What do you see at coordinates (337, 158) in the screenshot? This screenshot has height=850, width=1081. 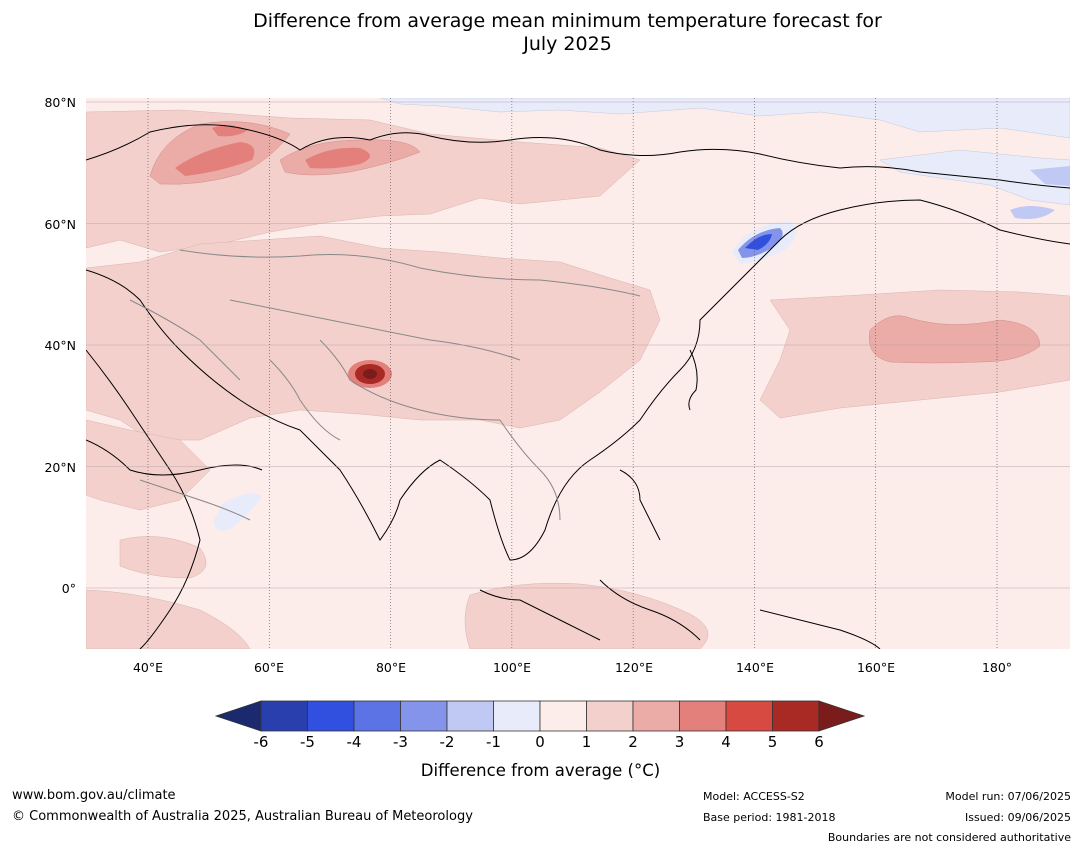 I see `yamal-hot-spot` at bounding box center [337, 158].